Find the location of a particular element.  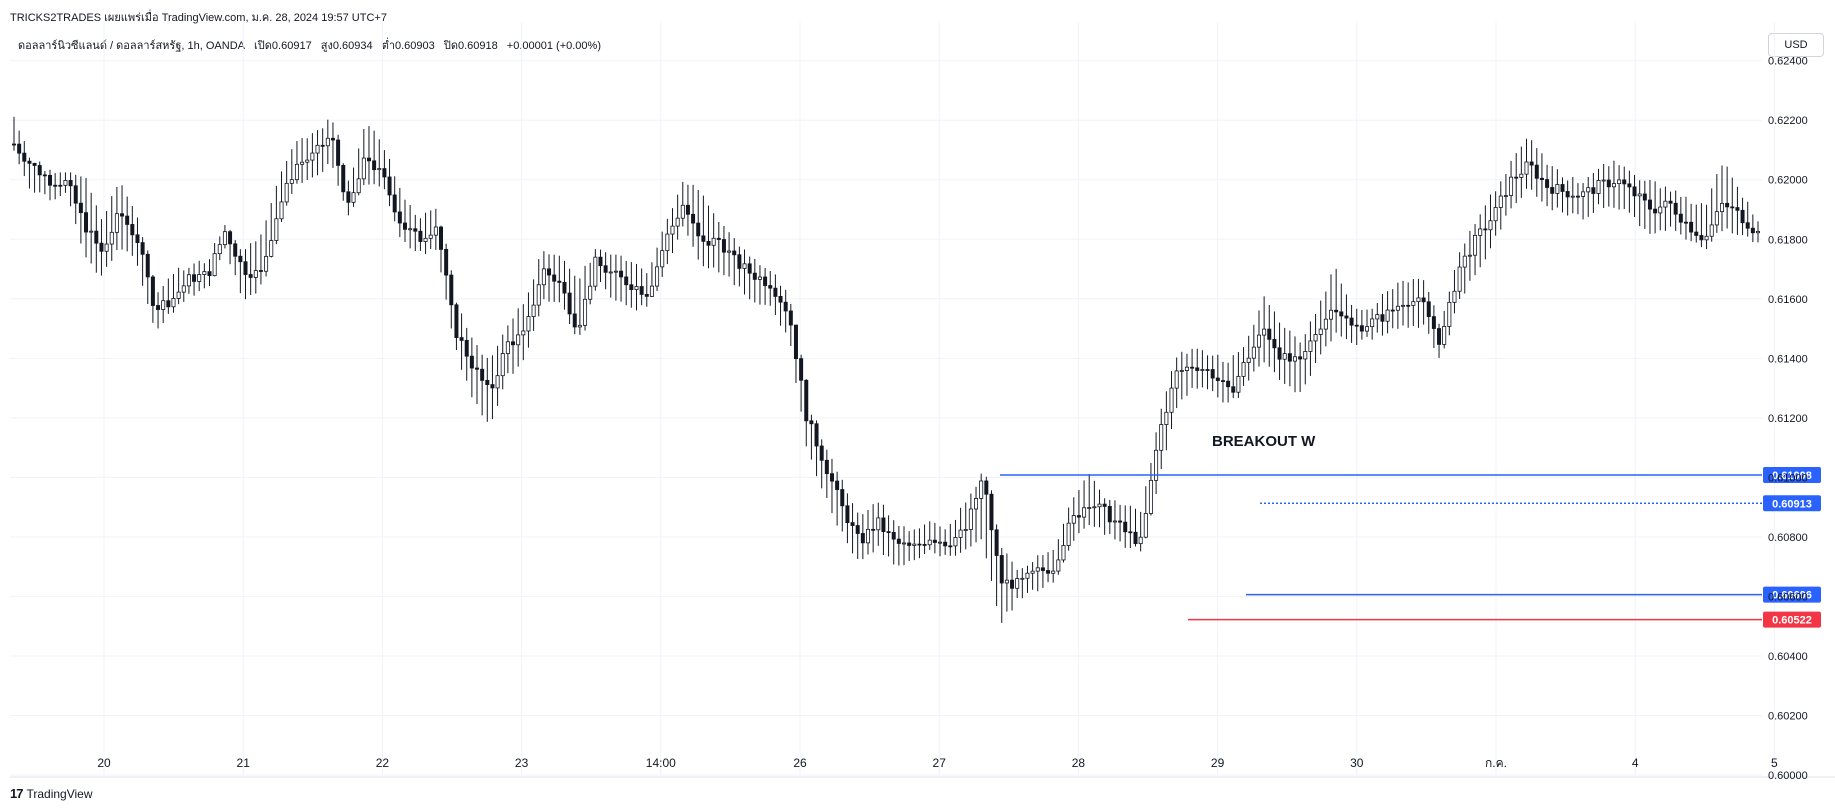

time-tick-label: 30 is located at coordinates (1357, 763).